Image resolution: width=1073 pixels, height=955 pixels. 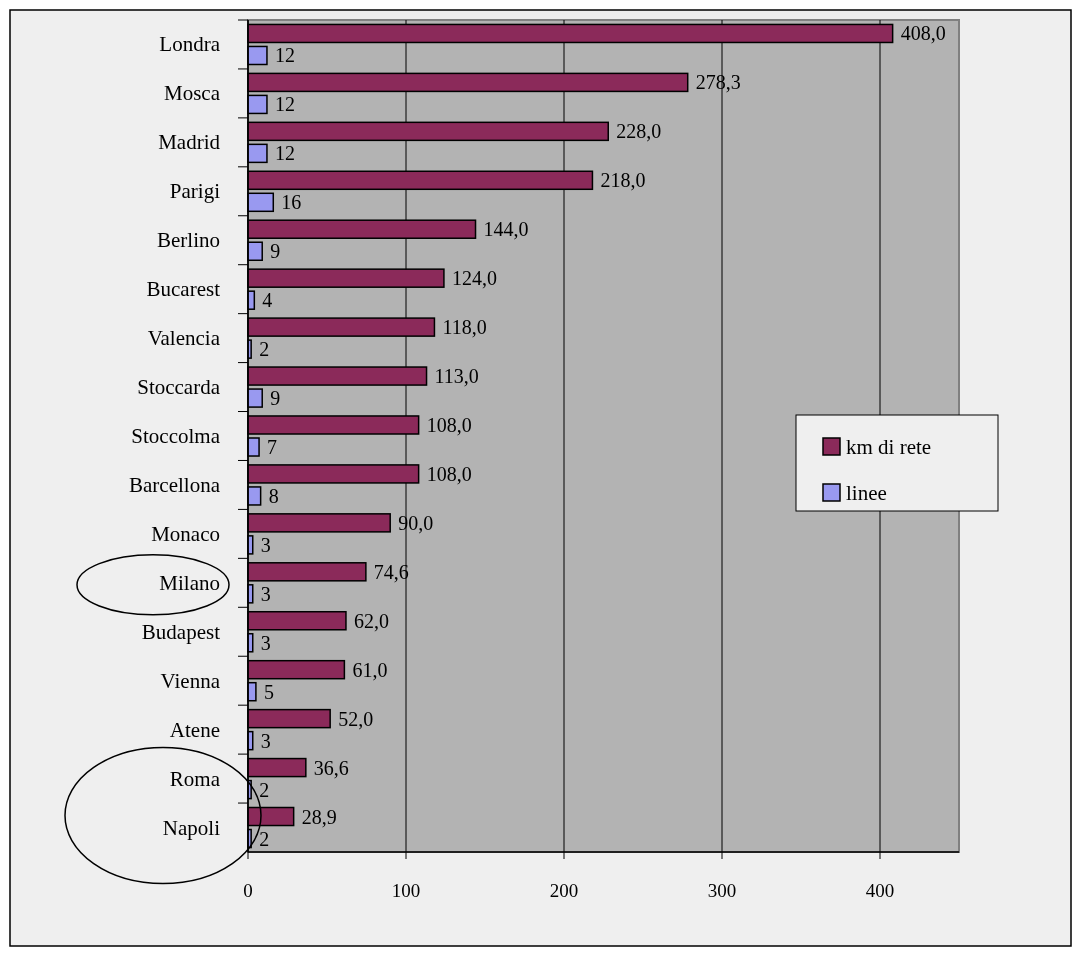 What do you see at coordinates (331, 767) in the screenshot?
I see `data-label: 36,6` at bounding box center [331, 767].